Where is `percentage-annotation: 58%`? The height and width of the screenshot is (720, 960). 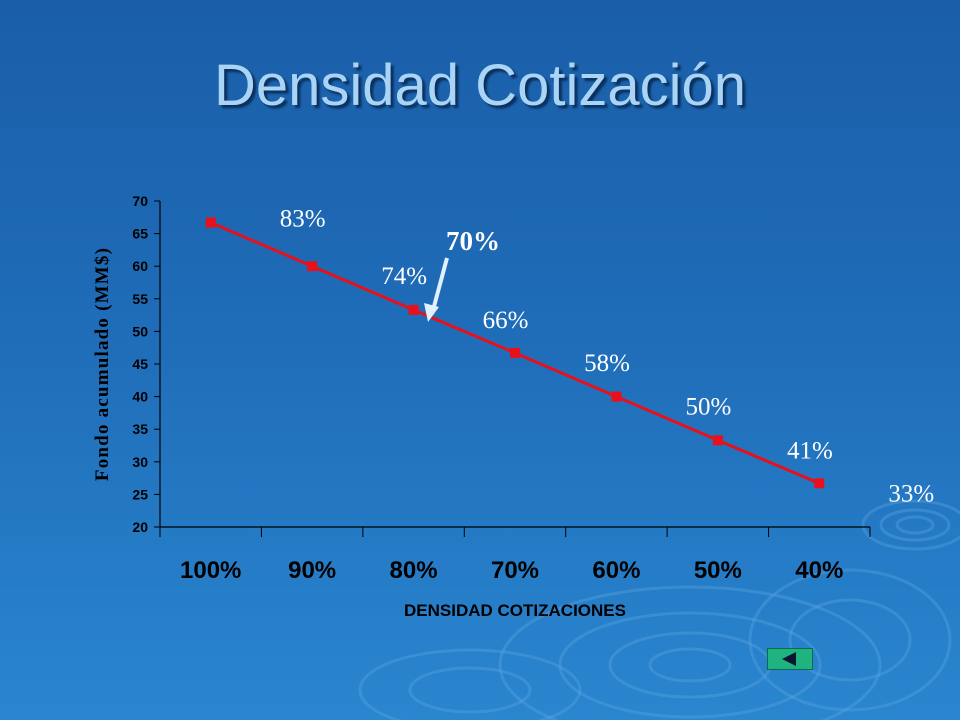 percentage-annotation: 58% is located at coordinates (607, 363).